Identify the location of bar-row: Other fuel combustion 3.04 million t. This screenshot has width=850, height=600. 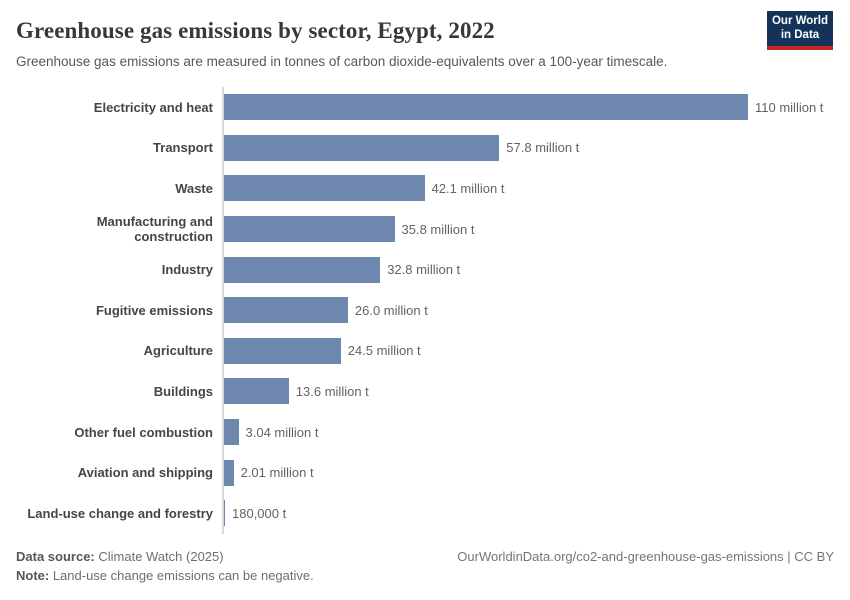
(425, 432).